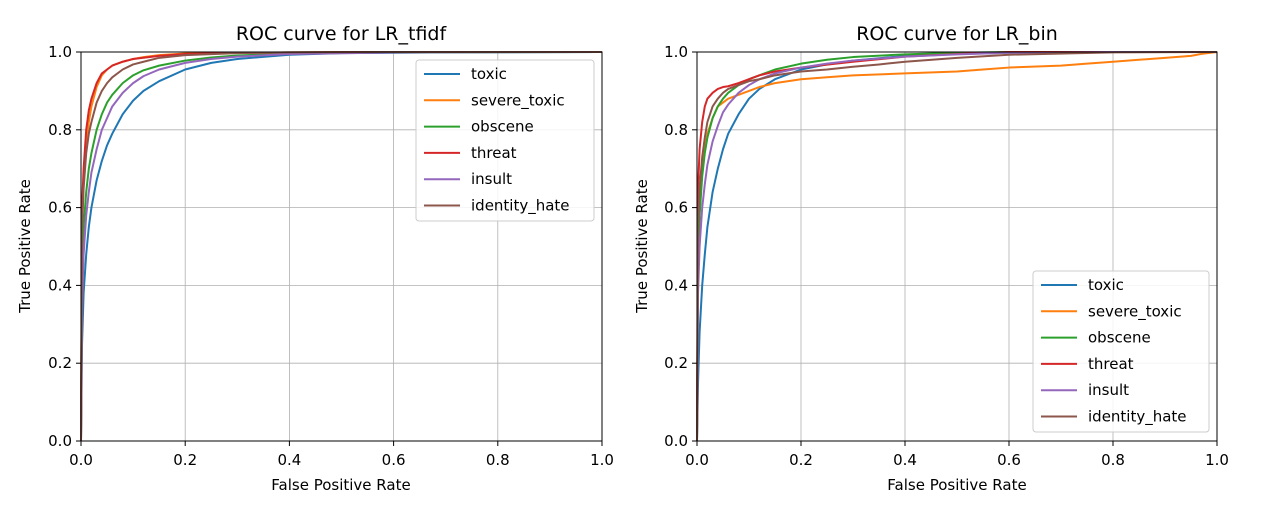 This screenshot has width=1273, height=505. Describe the element at coordinates (957, 34) in the screenshot. I see `chart-title: ROC curve for LR_bin` at that location.